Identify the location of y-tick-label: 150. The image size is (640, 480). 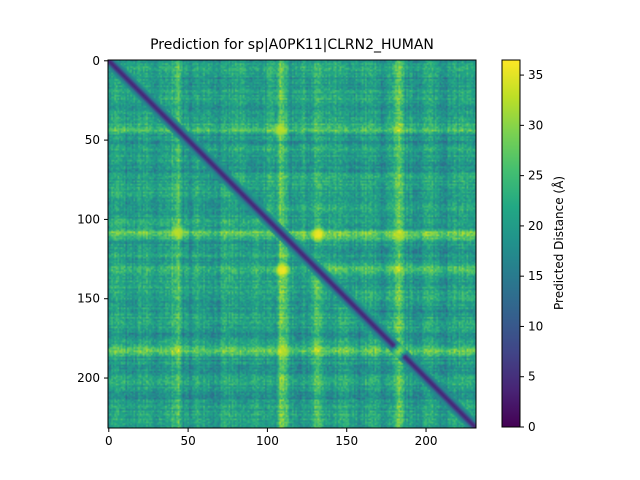
(88, 299).